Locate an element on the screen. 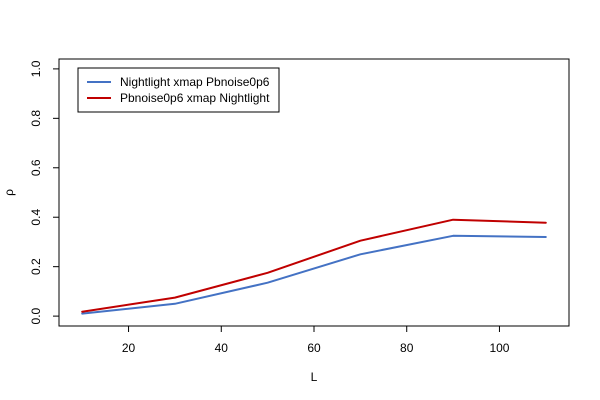 This screenshot has height=400, width=600. x-tick-label: 20 is located at coordinates (129, 348).